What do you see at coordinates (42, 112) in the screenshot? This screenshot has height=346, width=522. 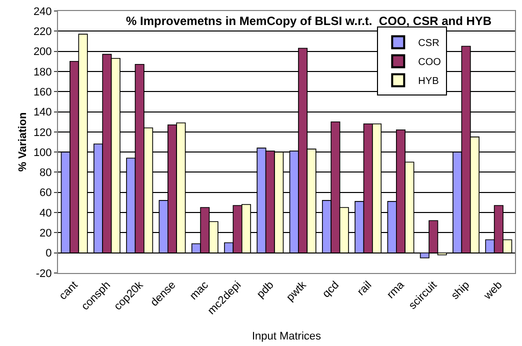 I see `y-tick-label: 140` at bounding box center [42, 112].